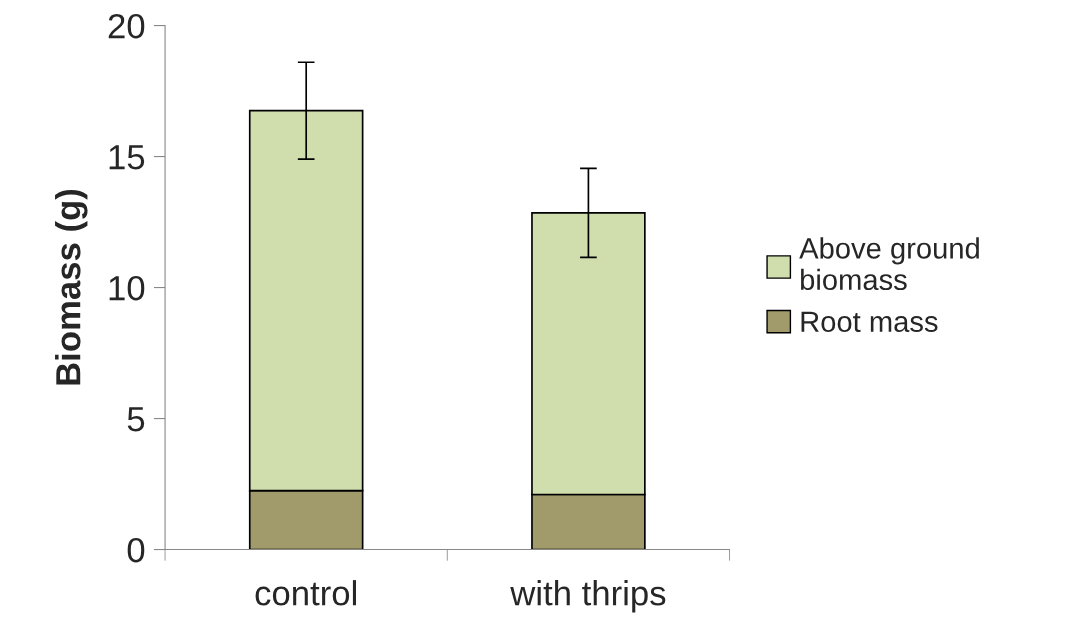 This screenshot has height=639, width=1065. Describe the element at coordinates (305, 593) in the screenshot. I see `x-tick-label: control` at that location.